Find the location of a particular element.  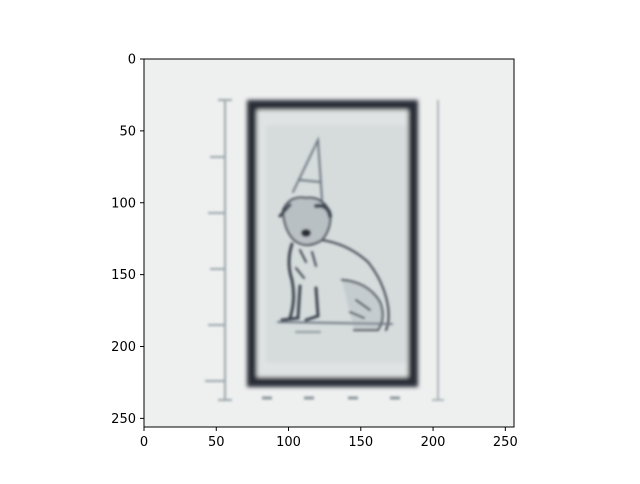

x-tick-label: 200 is located at coordinates (433, 442).